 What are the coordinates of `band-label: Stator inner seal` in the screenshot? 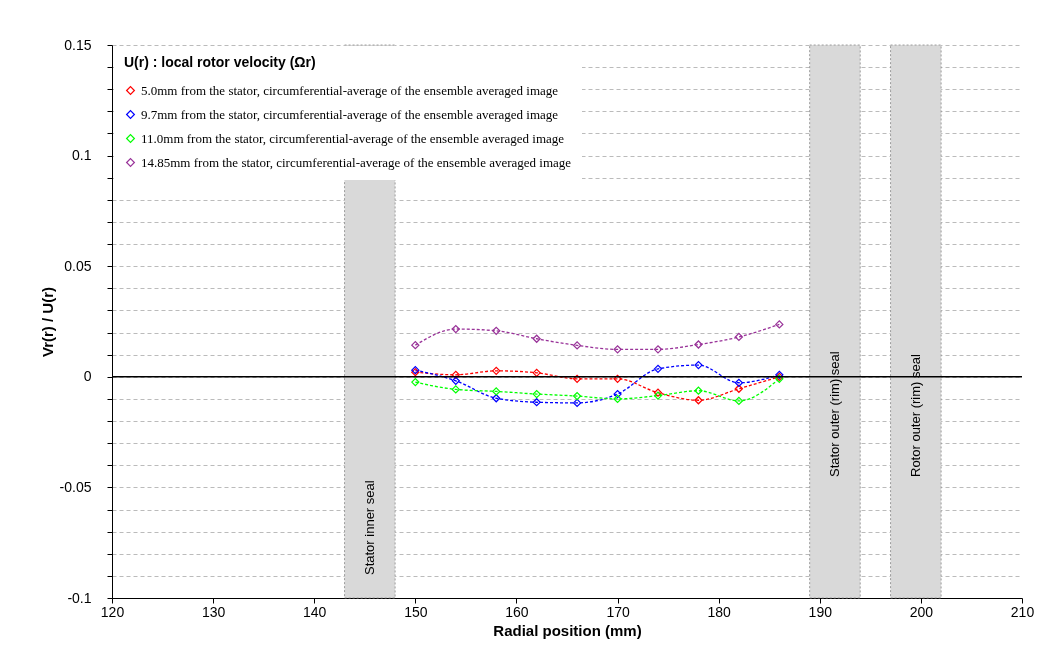 It's located at (369, 527).